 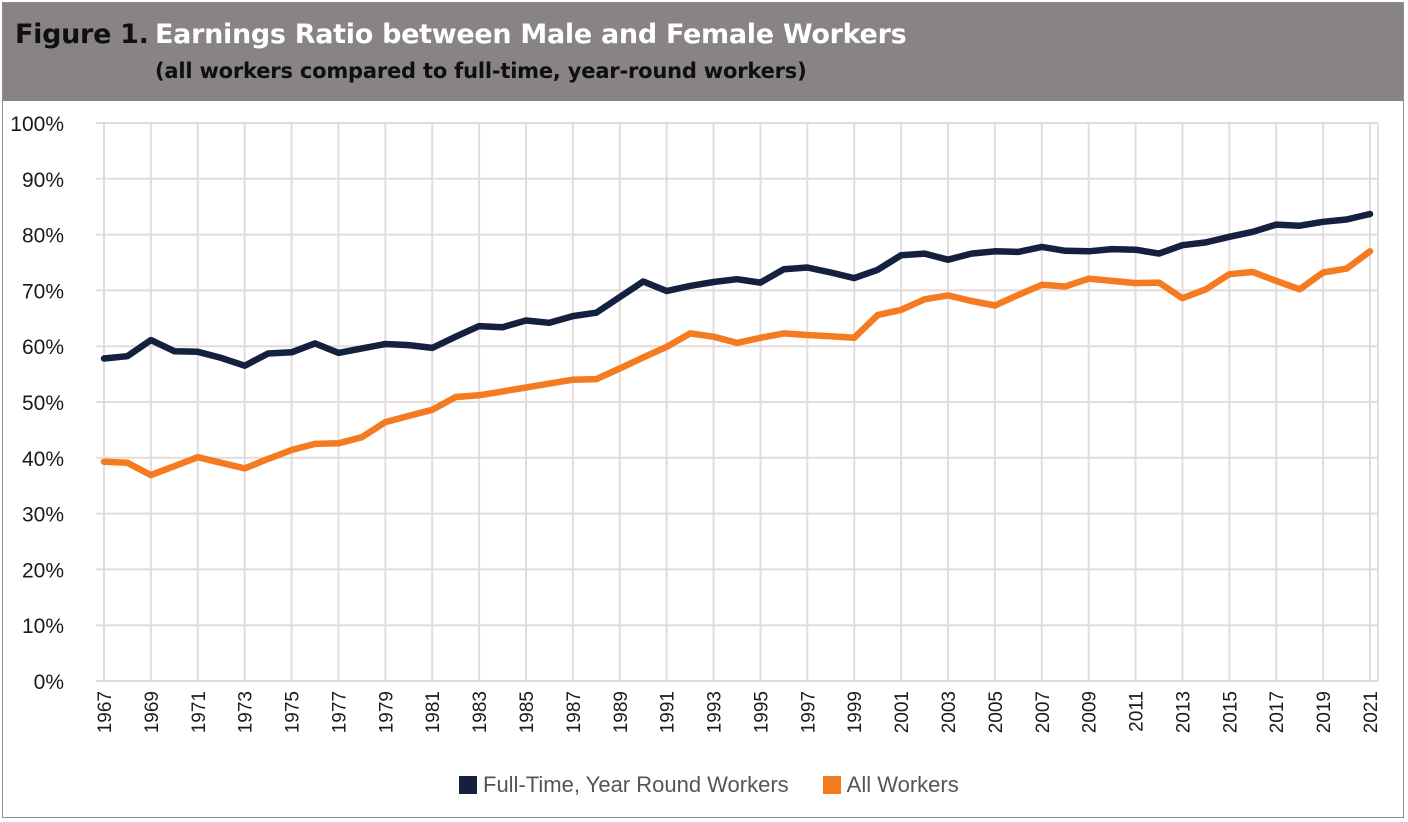 What do you see at coordinates (152, 712) in the screenshot?
I see `x-tick-label: 1969` at bounding box center [152, 712].